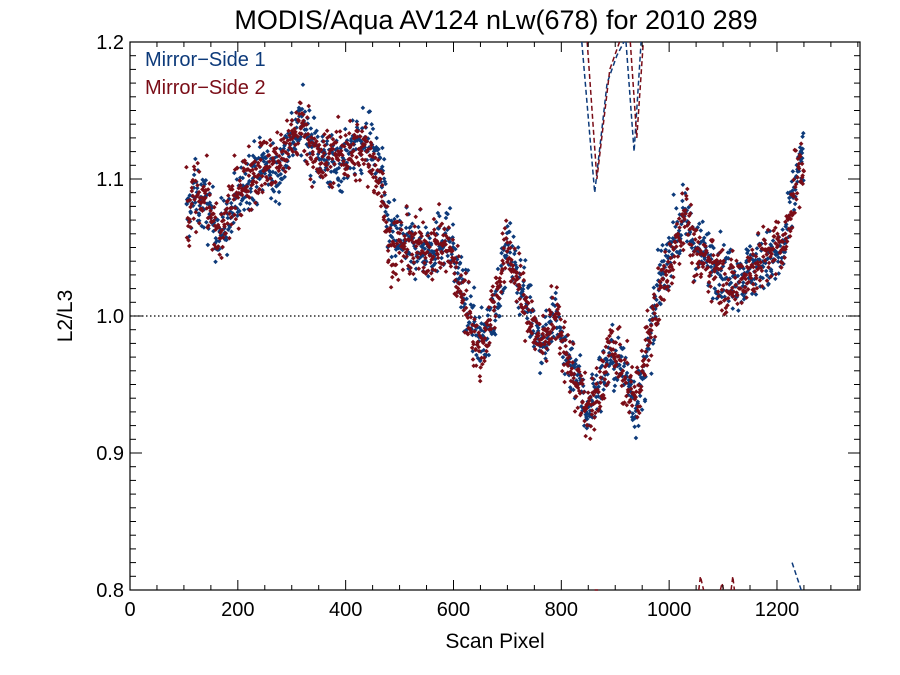 This screenshot has height=675, width=900. Describe the element at coordinates (65, 316) in the screenshot. I see `y-axis-label: L2/L3` at that location.